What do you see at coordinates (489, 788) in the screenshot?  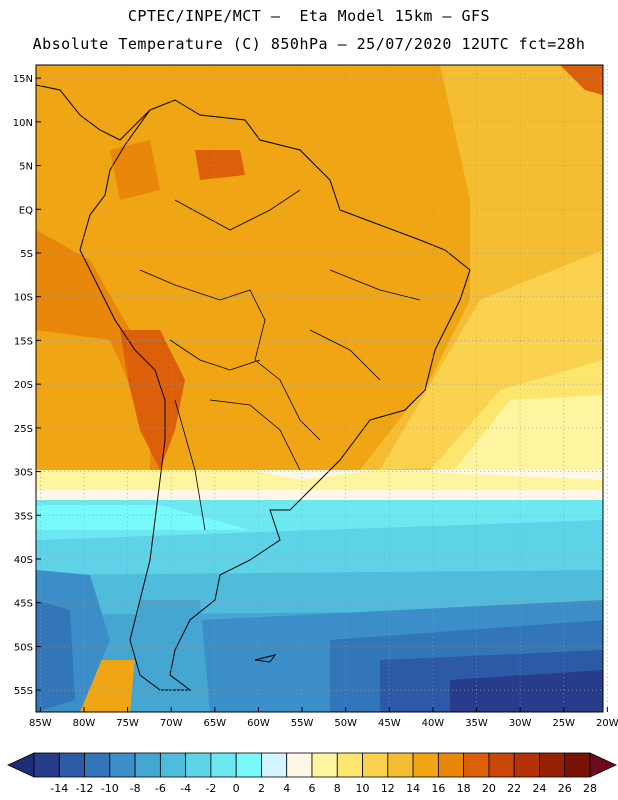 I see `legend-label: 20` at bounding box center [489, 788].